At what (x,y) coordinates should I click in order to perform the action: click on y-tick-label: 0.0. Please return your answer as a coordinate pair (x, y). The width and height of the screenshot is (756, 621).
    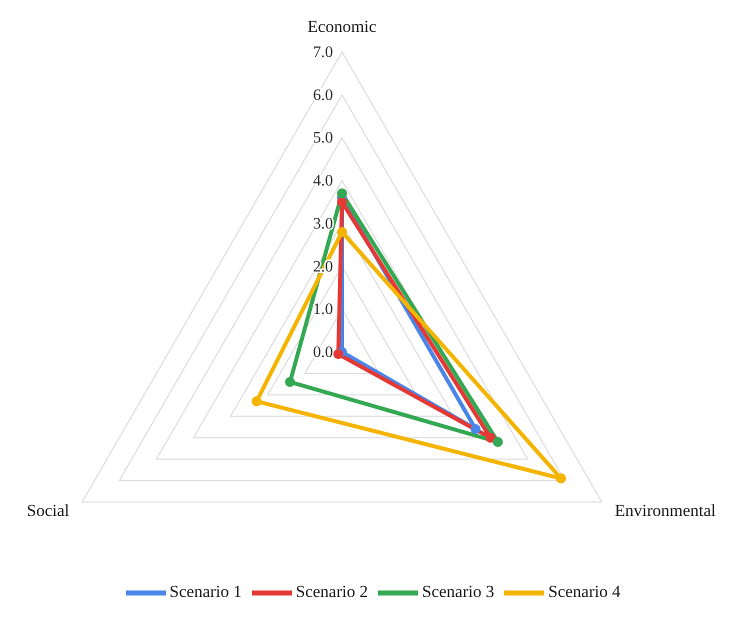
    Looking at the image, I should click on (323, 352).